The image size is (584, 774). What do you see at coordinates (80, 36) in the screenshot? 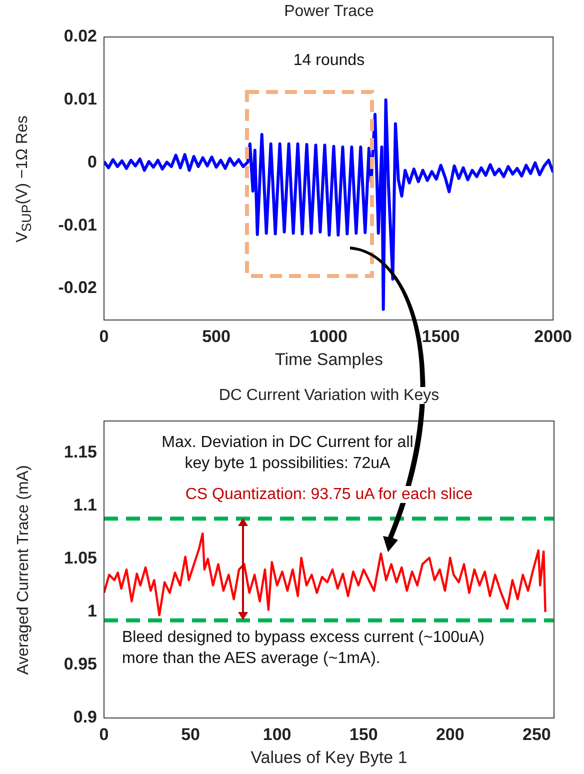
I see `y-tick-label: 0.02` at bounding box center [80, 36].